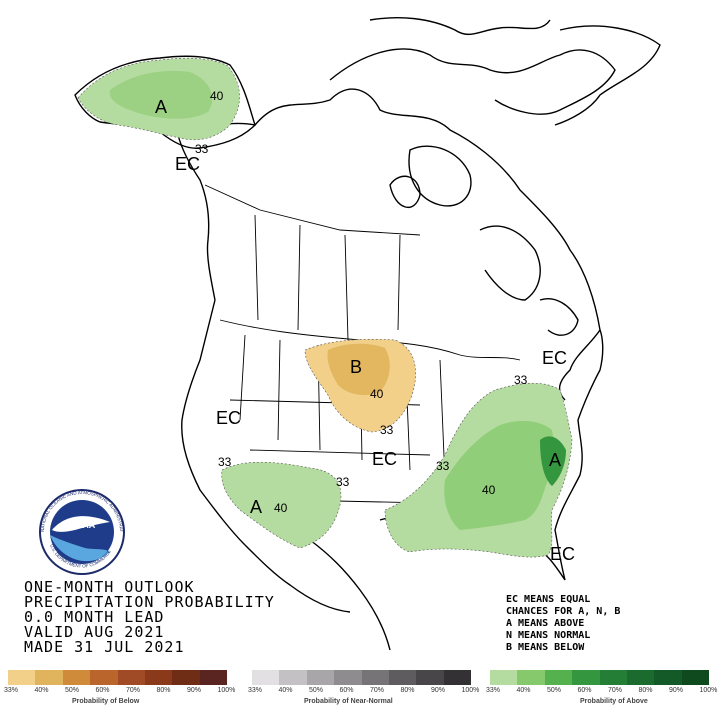  I want to click on southwest-category-label: A, so click(256, 507).